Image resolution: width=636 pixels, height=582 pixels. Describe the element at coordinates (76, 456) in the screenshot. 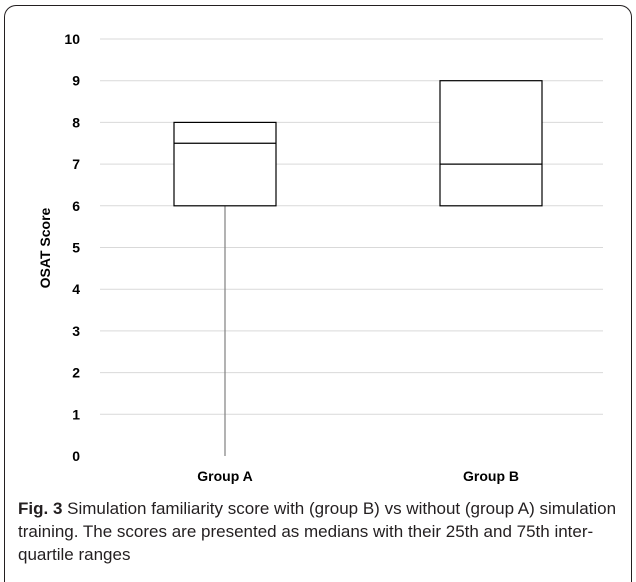

I see `y-tick-label: 0` at that location.